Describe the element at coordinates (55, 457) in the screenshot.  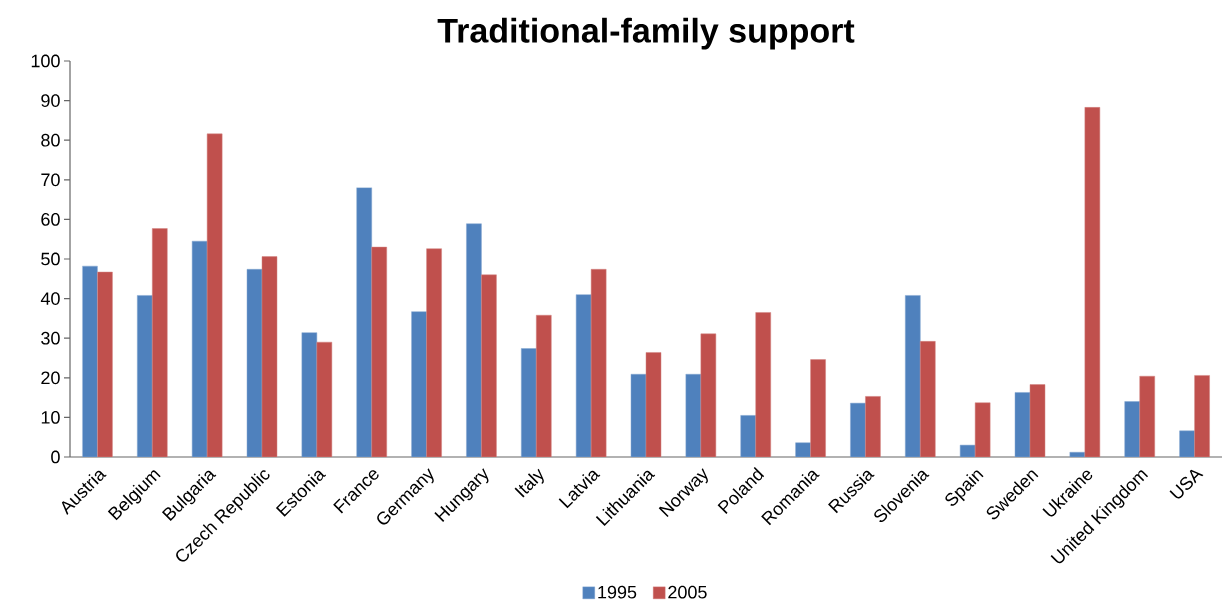
I see `y-tick-label: 0` at that location.